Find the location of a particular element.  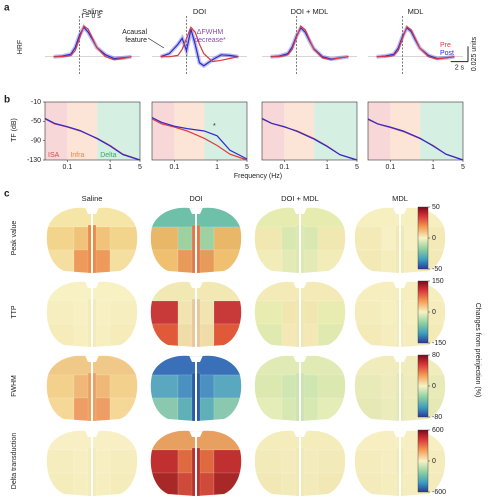

band-label: Infra is located at coordinates (77, 155).